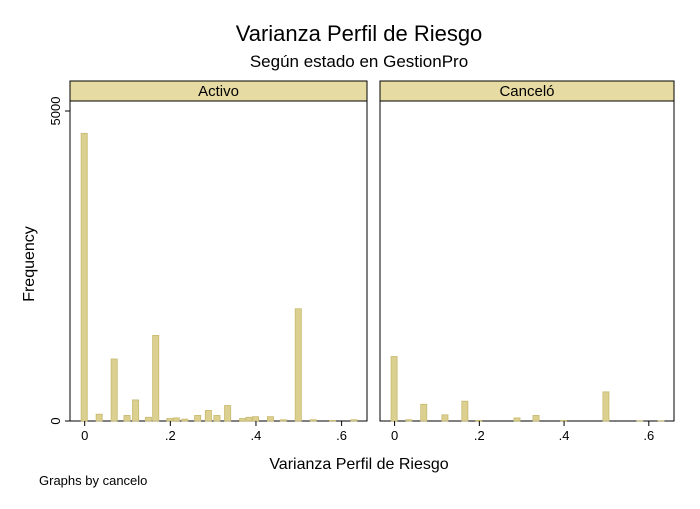 This screenshot has height=509, width=700. What do you see at coordinates (526, 91) in the screenshot?
I see `panel-strip-label: Canceló` at bounding box center [526, 91].